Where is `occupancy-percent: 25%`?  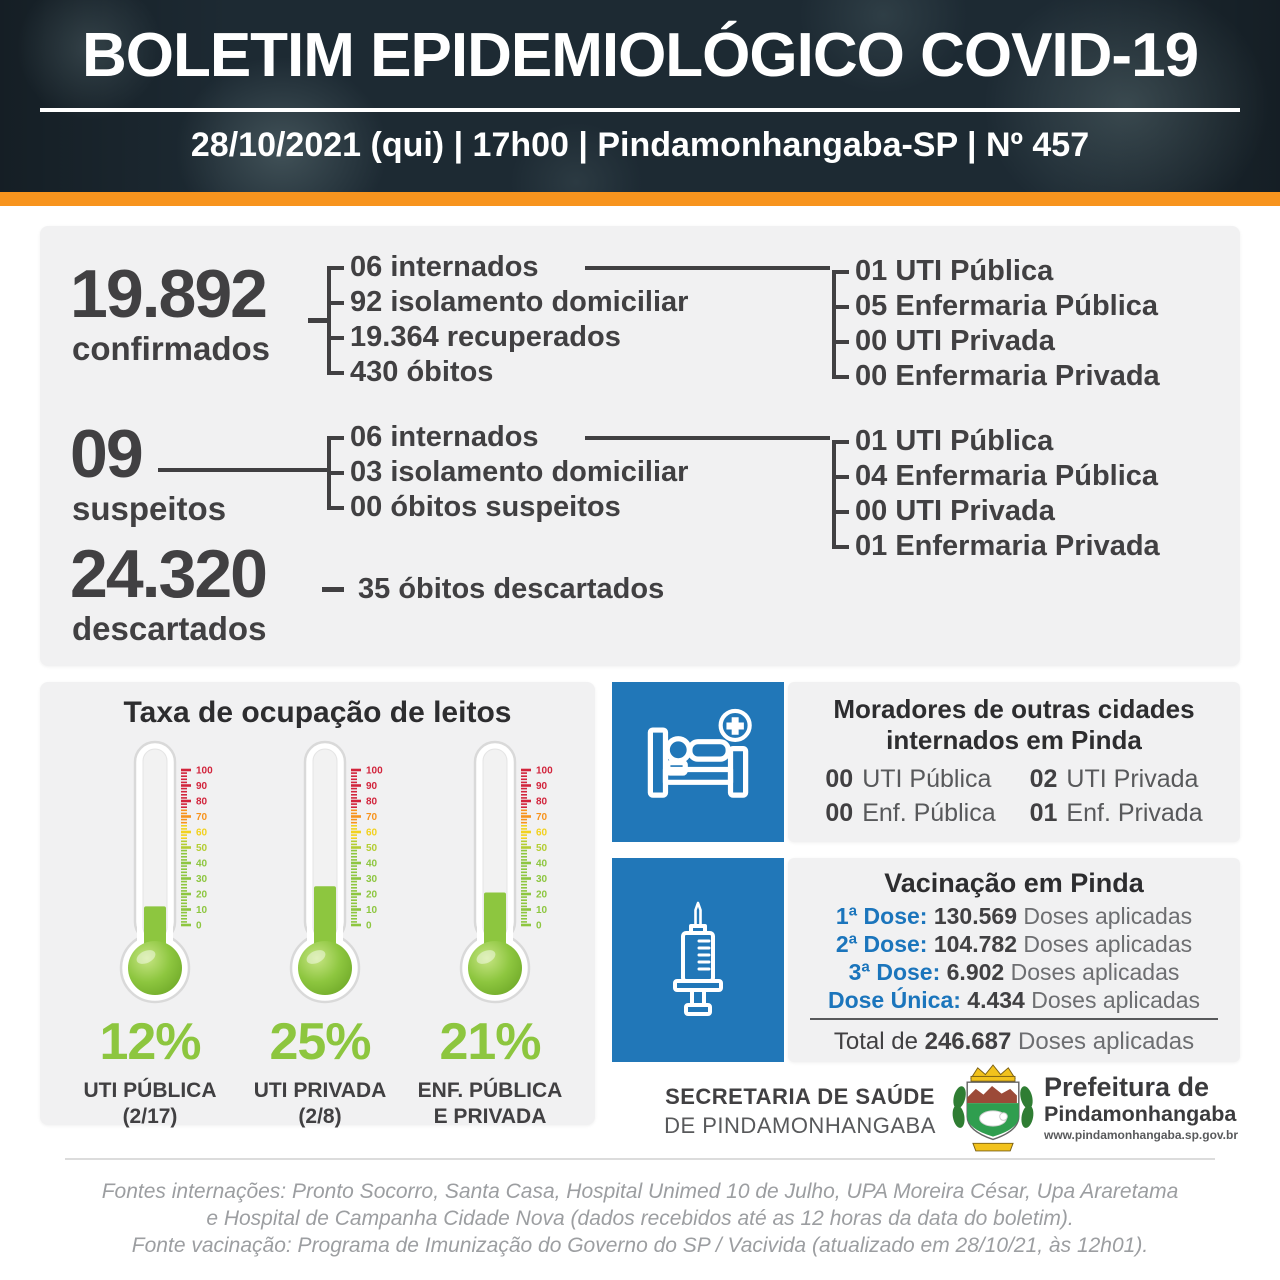
occupancy-percent: 25% is located at coordinates (320, 1042).